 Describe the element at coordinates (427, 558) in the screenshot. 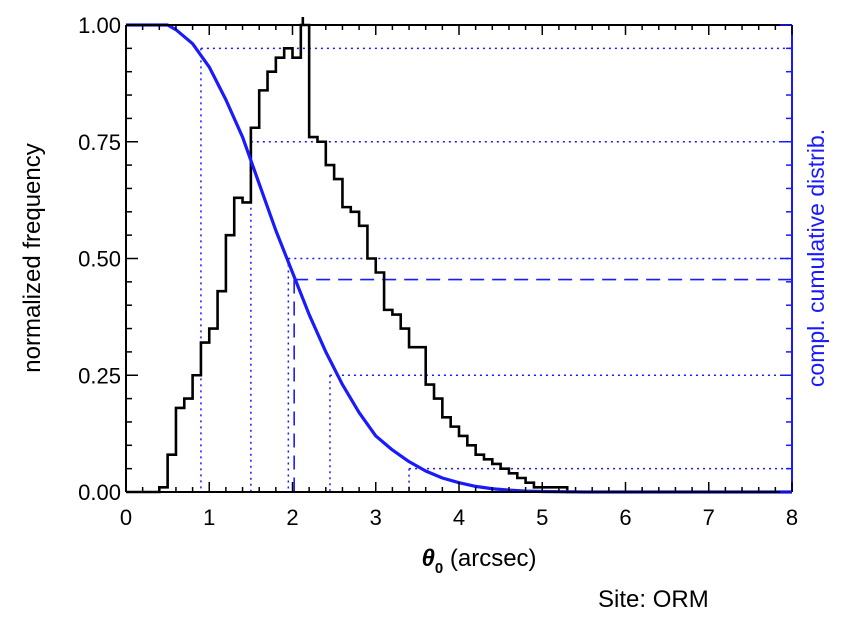

I see `x-axis-symbol: θ` at that location.